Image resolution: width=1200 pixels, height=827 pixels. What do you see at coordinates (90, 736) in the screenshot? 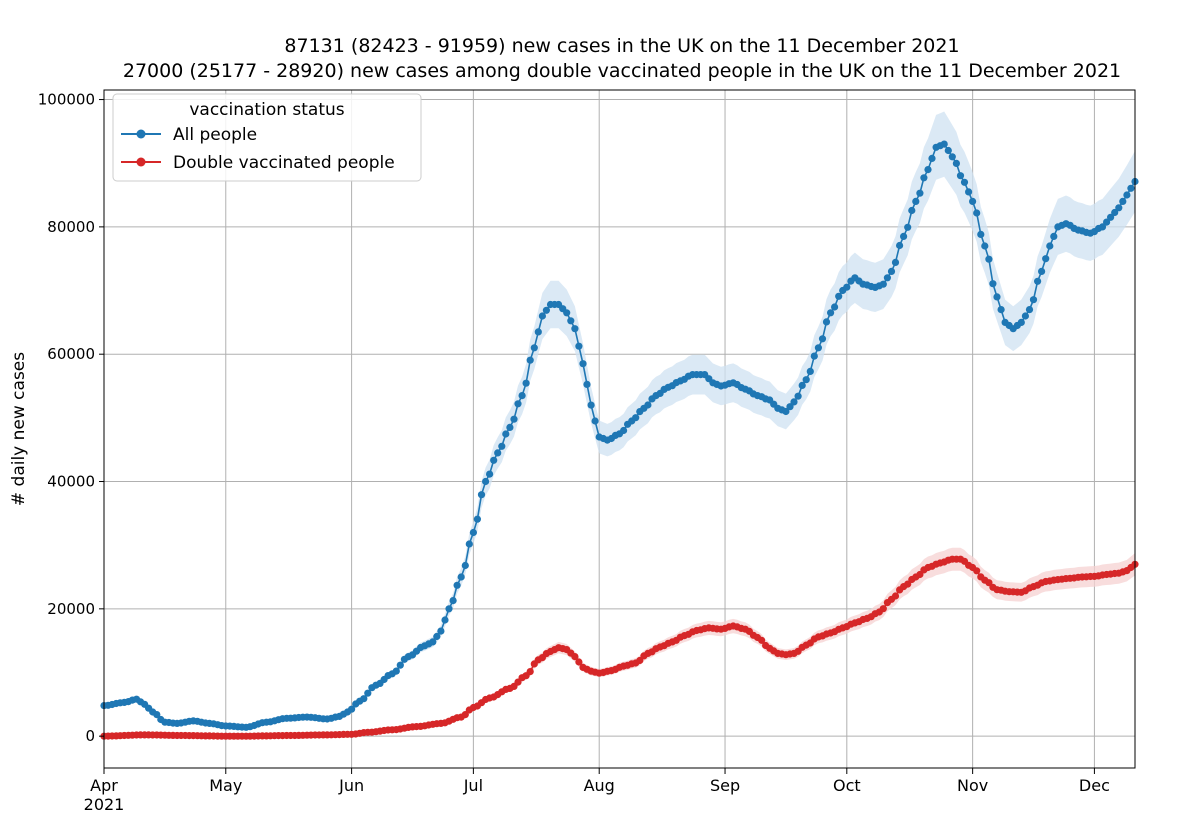
I see `y-tick-label: 0` at bounding box center [90, 736].